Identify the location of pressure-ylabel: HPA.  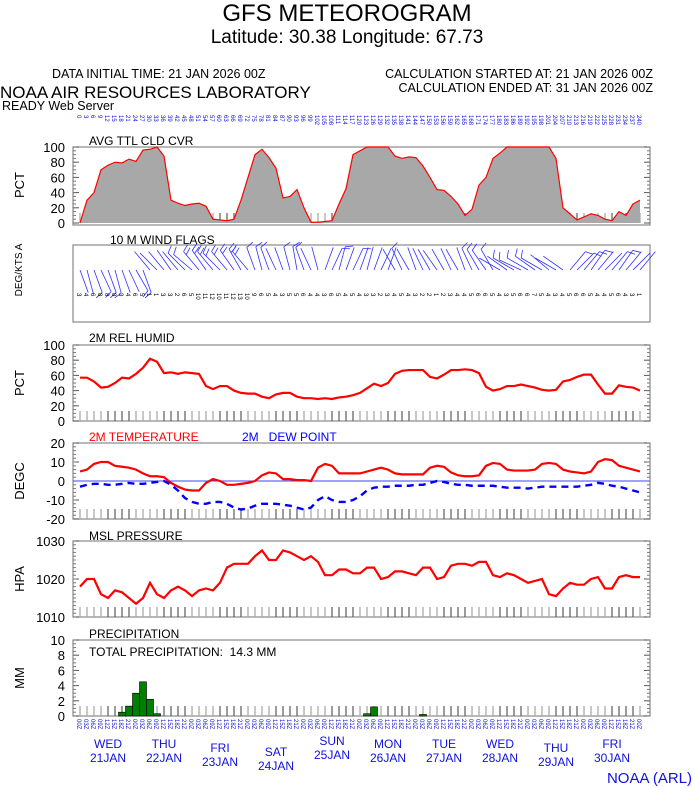
(19, 579).